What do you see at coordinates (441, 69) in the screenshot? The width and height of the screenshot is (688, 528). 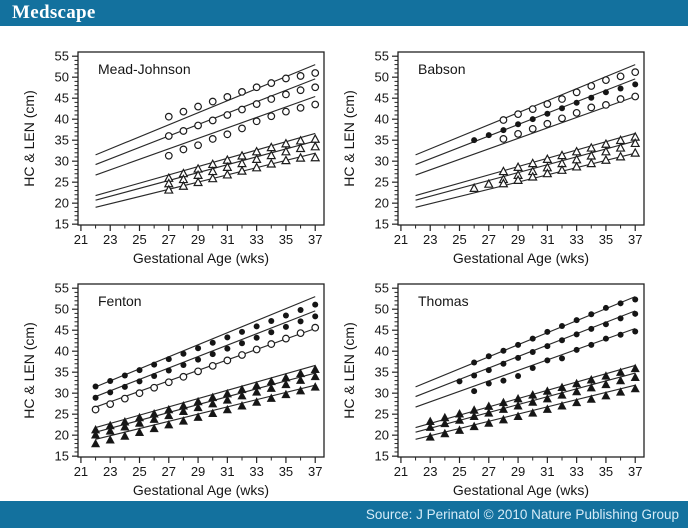 I see `panel-title: Babson` at bounding box center [441, 69].